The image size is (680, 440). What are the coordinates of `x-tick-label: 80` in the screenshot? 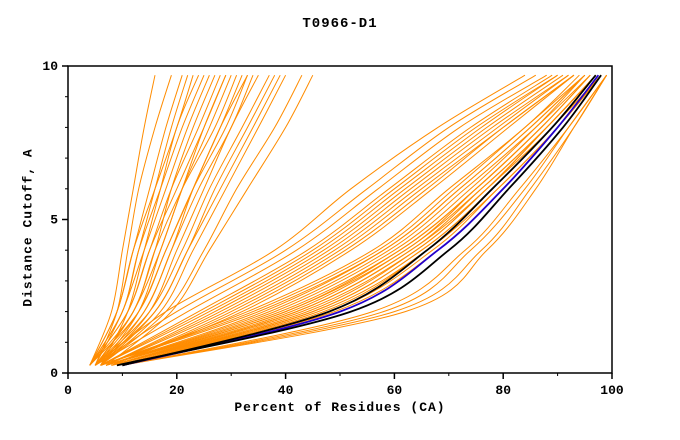 It's located at (503, 390).